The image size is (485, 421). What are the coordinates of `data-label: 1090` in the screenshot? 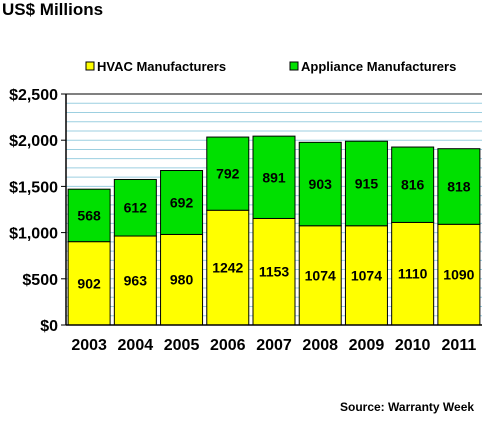 It's located at (458, 275).